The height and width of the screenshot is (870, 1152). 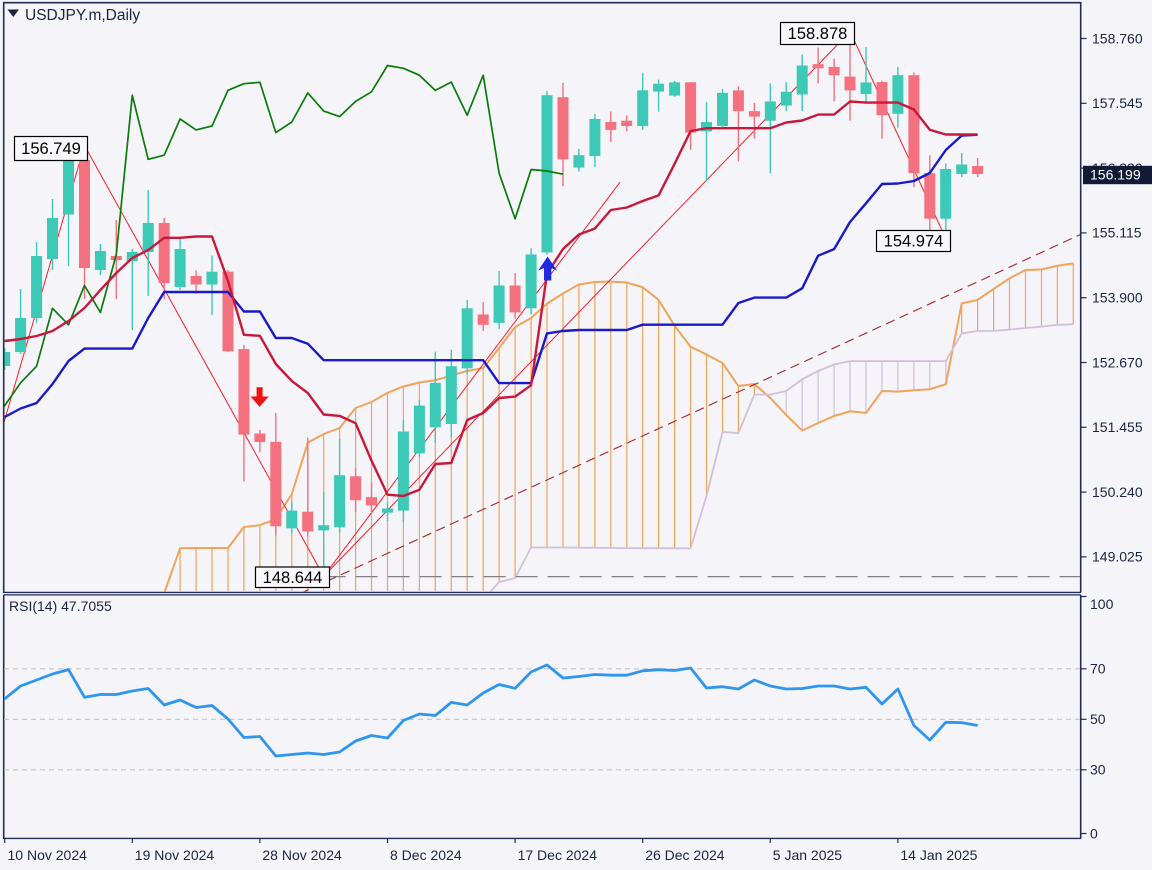 What do you see at coordinates (302, 855) in the screenshot?
I see `svg-text: 28 Nov 2024` at bounding box center [302, 855].